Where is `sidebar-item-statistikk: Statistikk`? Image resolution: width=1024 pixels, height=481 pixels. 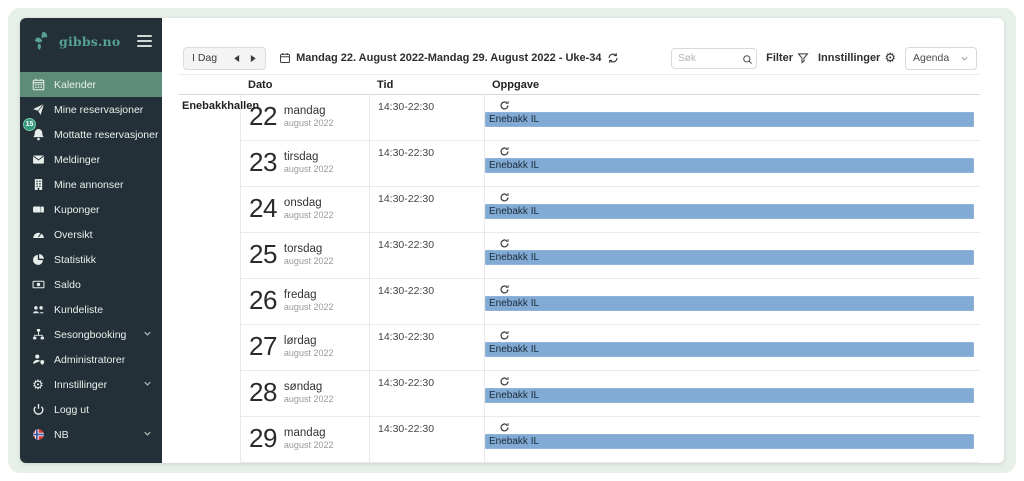
sidebar-item-statistikk: Statistikk is located at coordinates (91, 259).